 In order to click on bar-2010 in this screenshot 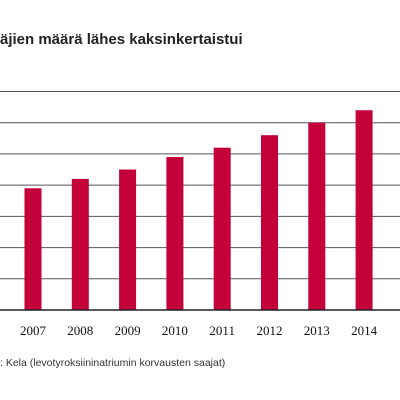, I will do `click(175, 233)`.